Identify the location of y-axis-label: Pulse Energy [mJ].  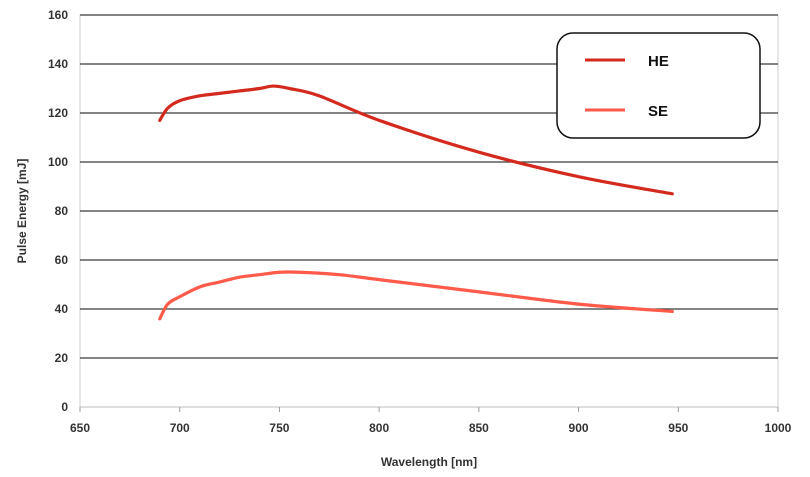
(22, 211).